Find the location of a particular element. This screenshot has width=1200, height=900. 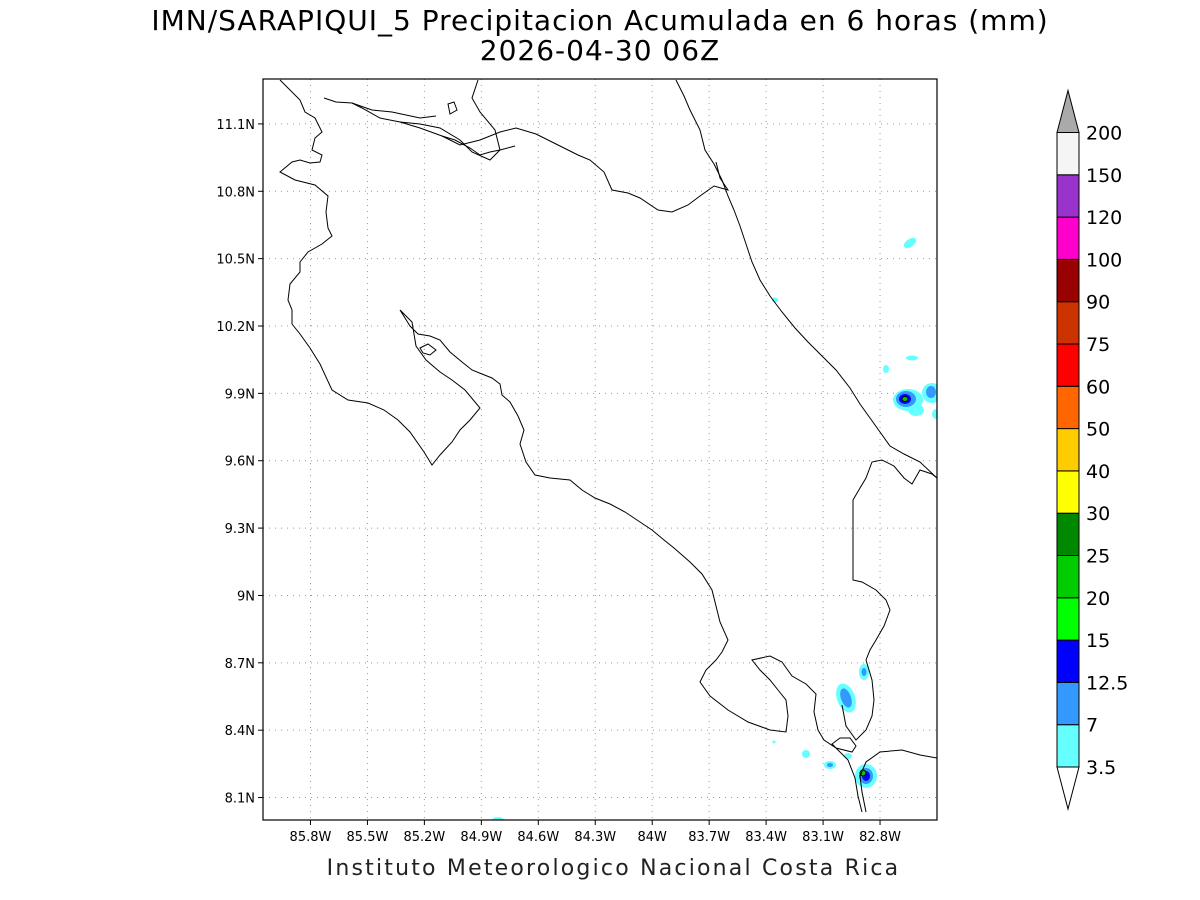

colorbar-label: 200 is located at coordinates (1104, 134).